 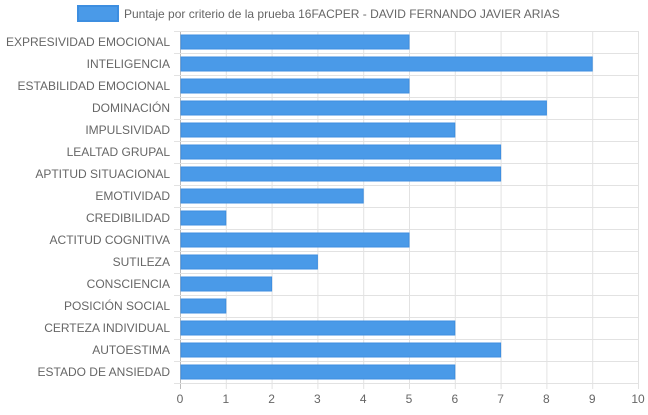 What do you see at coordinates (128, 218) in the screenshot?
I see `category-label: CREDIBILIDAD` at bounding box center [128, 218].